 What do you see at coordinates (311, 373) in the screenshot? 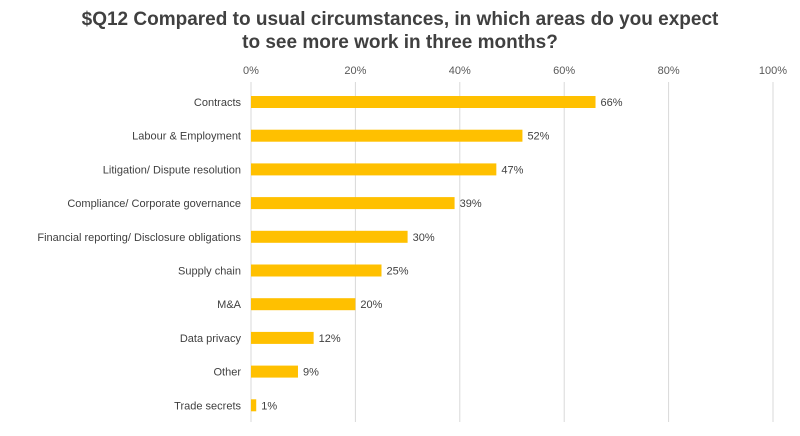
I see `data-label: 9%` at bounding box center [311, 373].